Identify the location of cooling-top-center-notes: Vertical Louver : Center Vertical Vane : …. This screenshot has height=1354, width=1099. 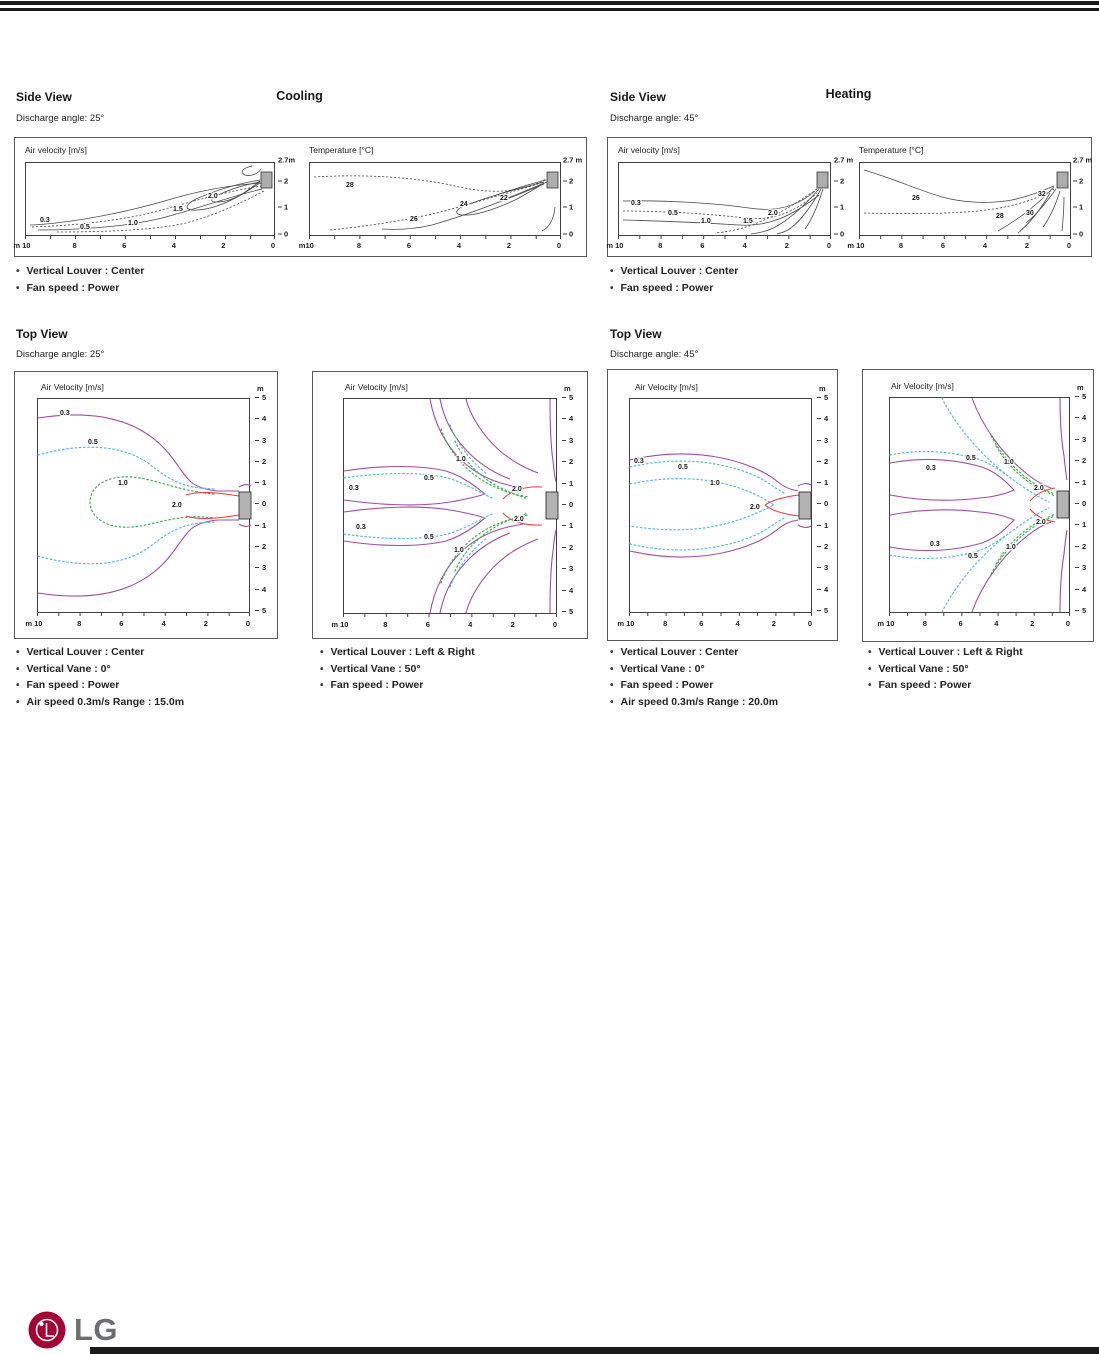
(100, 679).